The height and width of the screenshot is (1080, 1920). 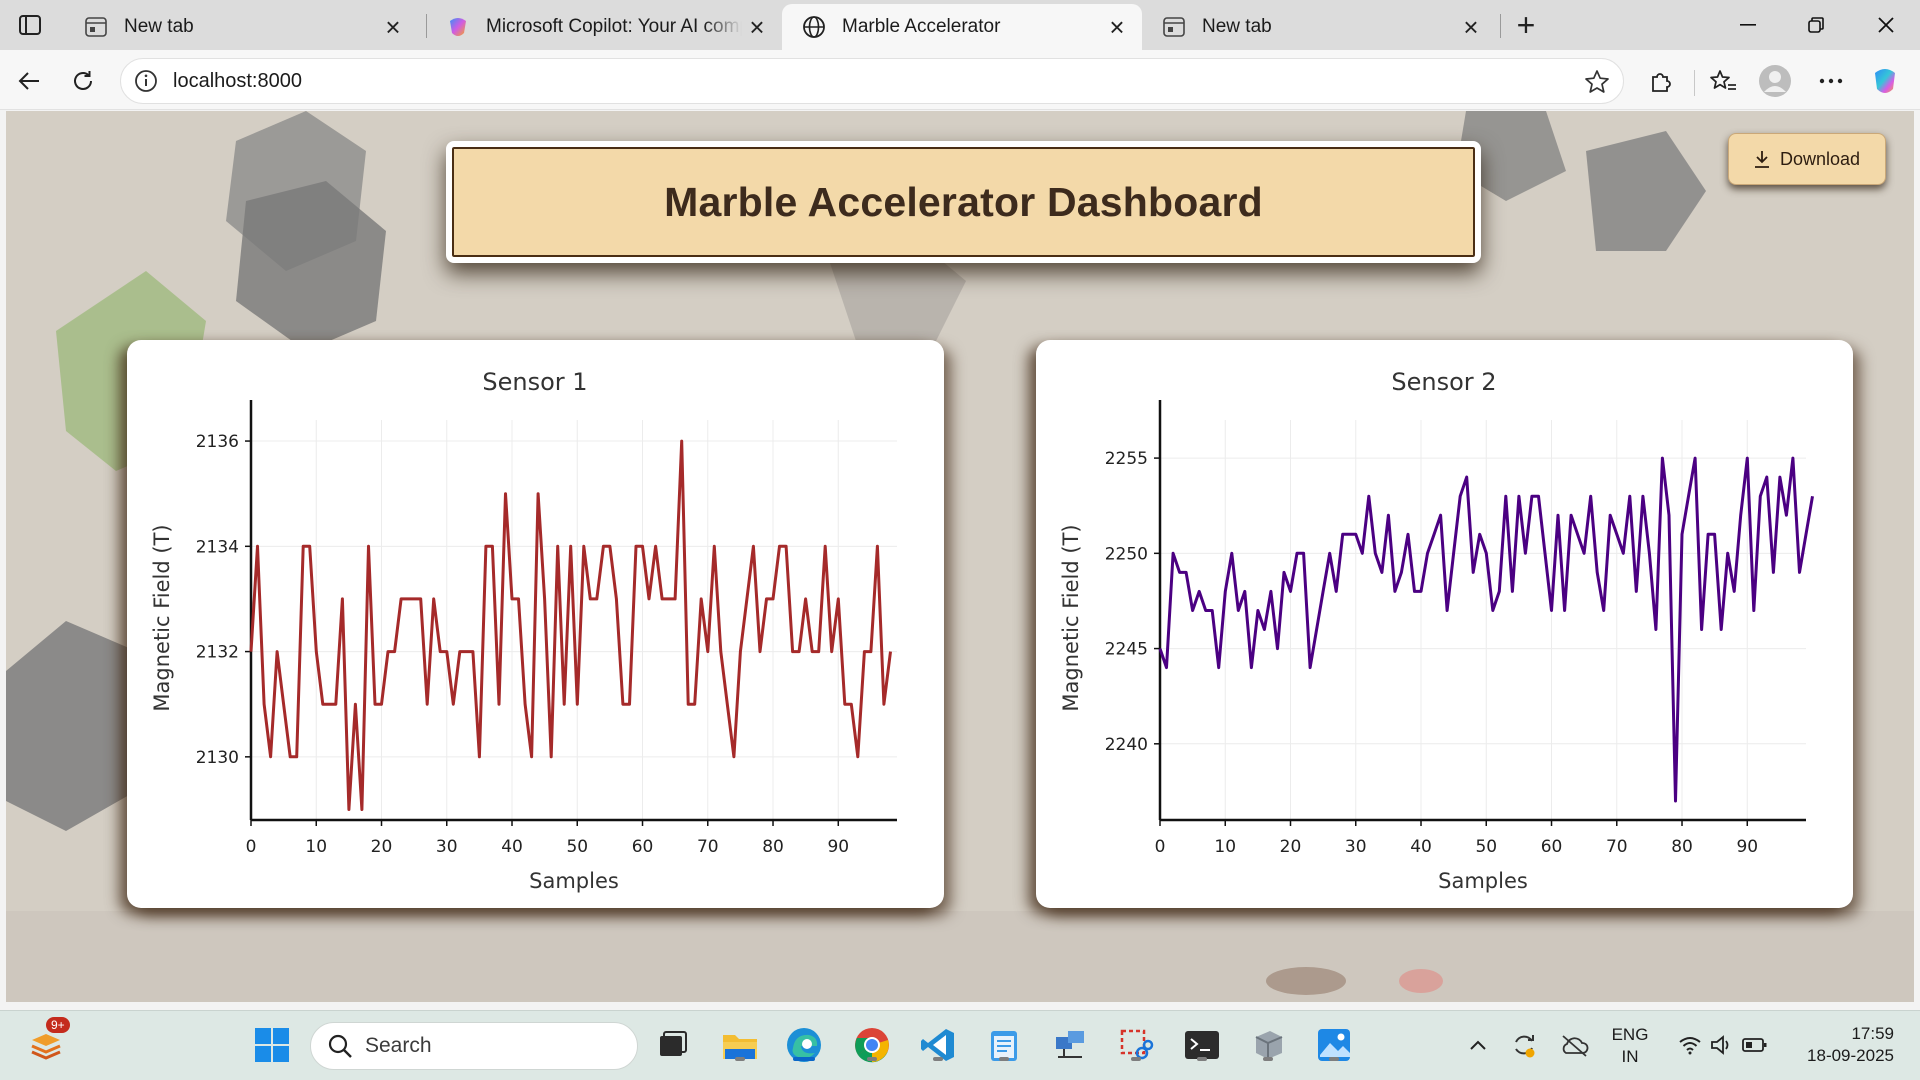 I want to click on photos-button, so click(x=1334, y=1045).